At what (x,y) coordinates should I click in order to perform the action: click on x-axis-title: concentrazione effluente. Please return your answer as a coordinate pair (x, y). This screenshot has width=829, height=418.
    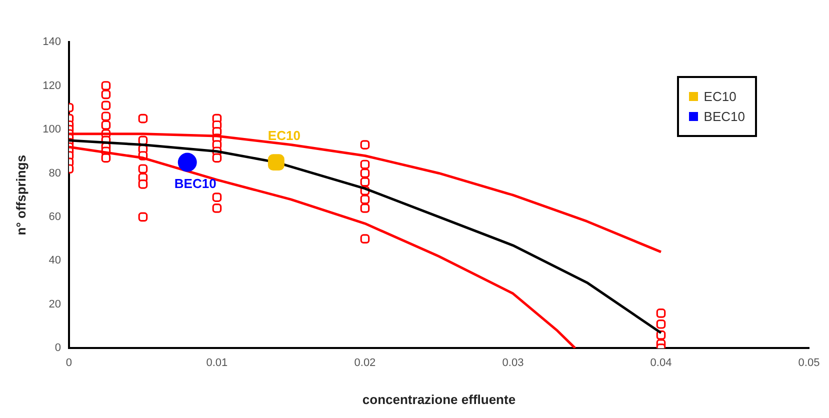
    Looking at the image, I should click on (439, 399).